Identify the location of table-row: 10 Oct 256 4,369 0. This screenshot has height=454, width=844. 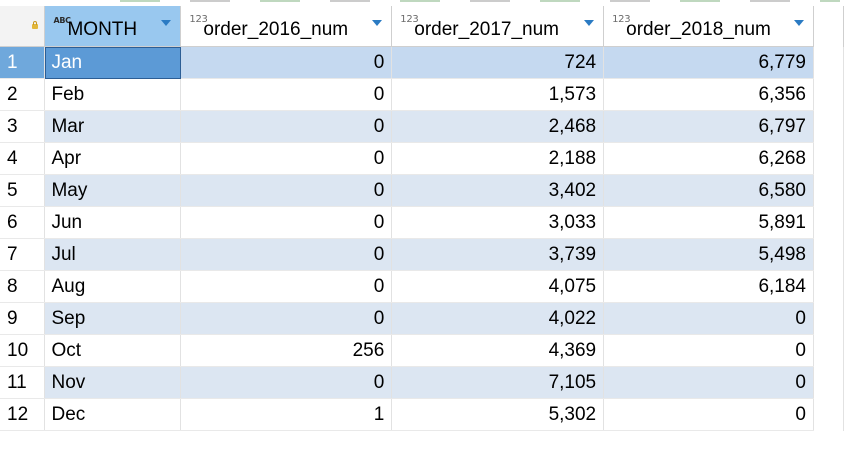
(422, 350).